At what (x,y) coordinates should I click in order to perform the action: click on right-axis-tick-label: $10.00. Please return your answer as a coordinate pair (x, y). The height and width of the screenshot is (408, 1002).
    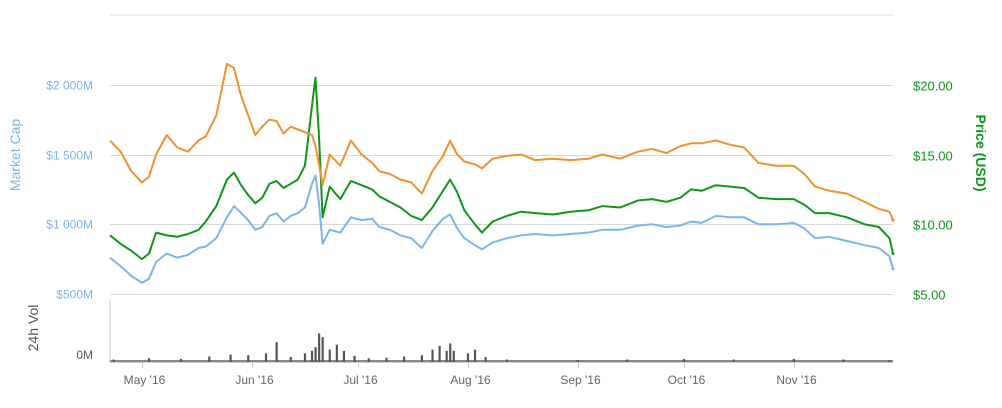
    Looking at the image, I should click on (933, 225).